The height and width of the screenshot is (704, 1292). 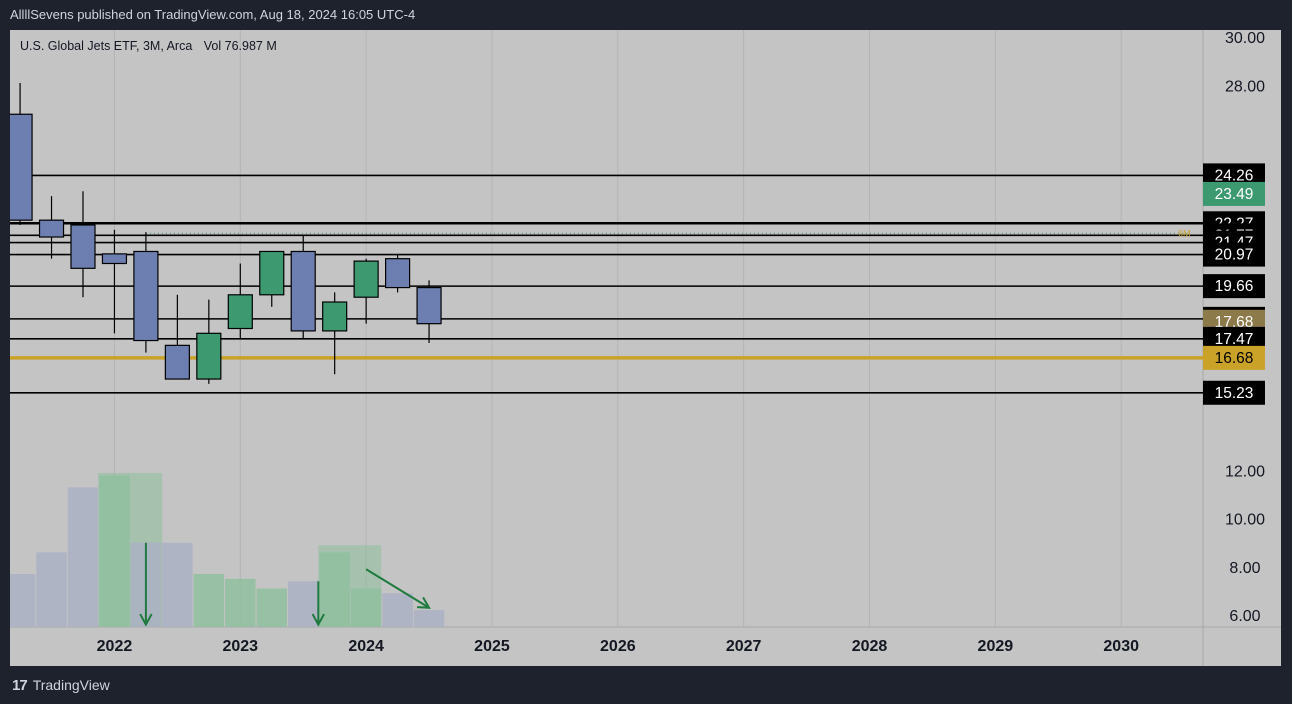 I want to click on annotation-arrow, so click(x=397, y=588).